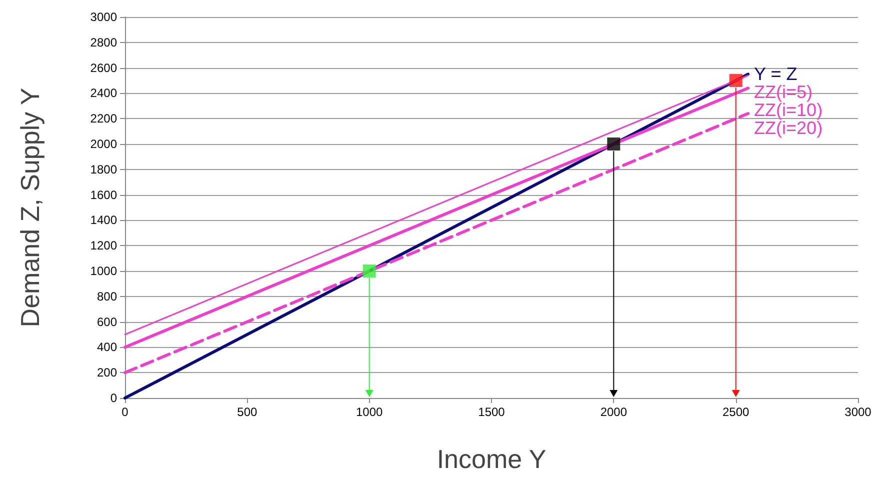 The height and width of the screenshot is (477, 878). I want to click on y-tick-label: 600, so click(107, 321).